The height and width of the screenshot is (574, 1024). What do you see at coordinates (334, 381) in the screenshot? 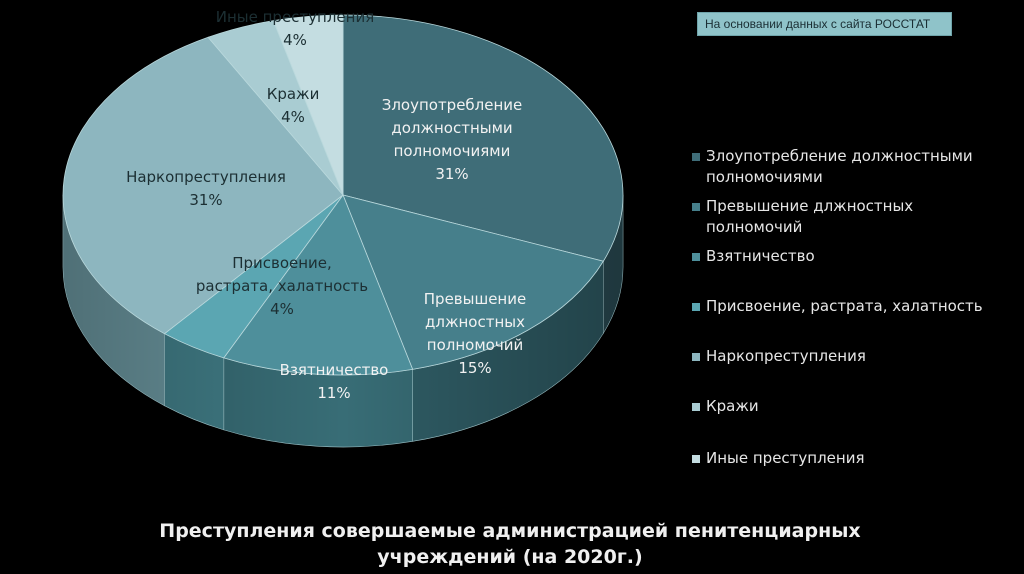
I see `slice-label: Взятничество 11%` at bounding box center [334, 381].